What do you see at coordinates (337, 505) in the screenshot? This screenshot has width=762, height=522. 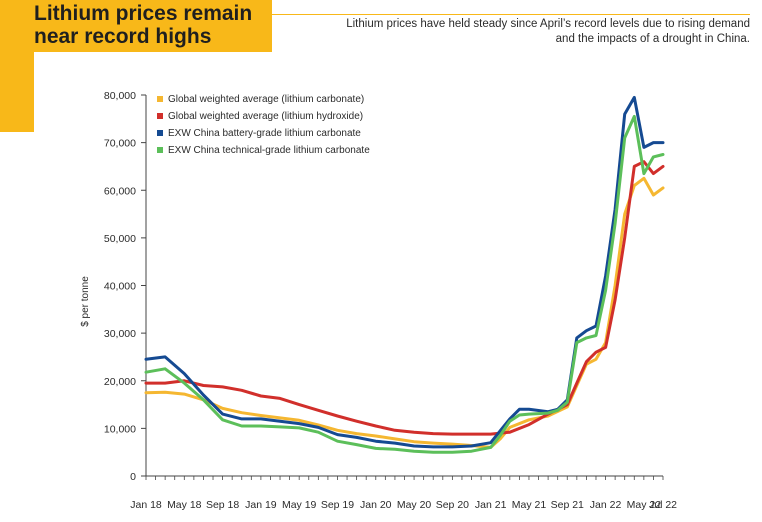 I see `x-tick-label: Sep 19` at bounding box center [337, 505].